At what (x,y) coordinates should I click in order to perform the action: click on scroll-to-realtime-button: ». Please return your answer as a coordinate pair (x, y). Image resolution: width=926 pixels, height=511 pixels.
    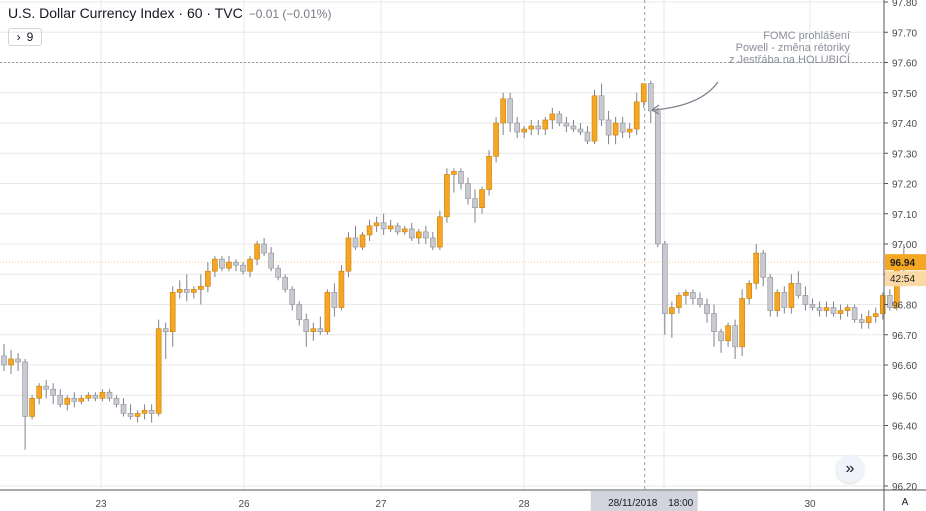
    Looking at the image, I should click on (850, 469).